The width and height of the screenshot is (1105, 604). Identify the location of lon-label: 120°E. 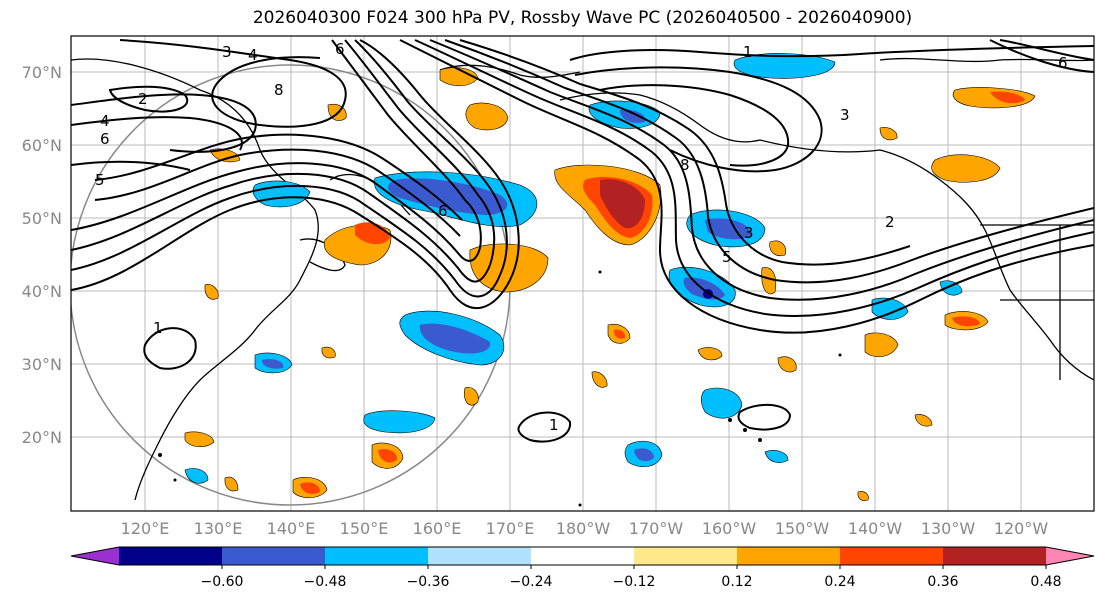
(145, 528).